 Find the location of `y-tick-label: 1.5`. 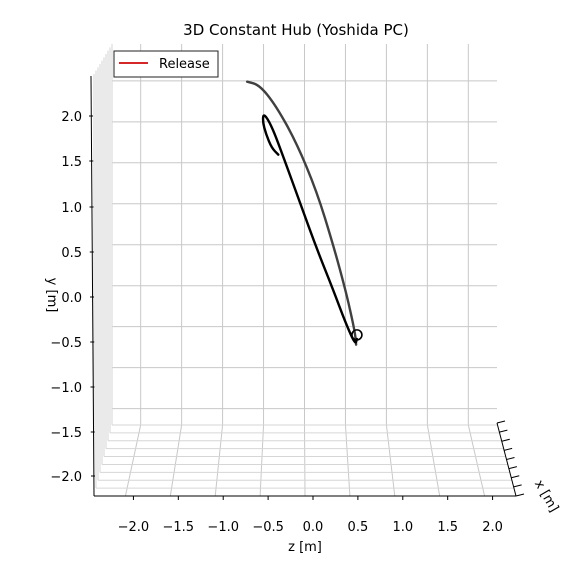

y-tick-label: 1.5 is located at coordinates (71, 162).